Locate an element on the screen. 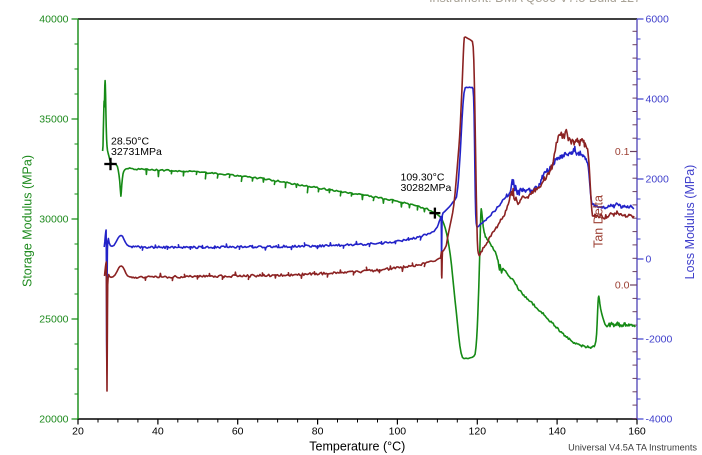 This screenshot has width=702, height=455. svg-text: -2000 is located at coordinates (659, 340).